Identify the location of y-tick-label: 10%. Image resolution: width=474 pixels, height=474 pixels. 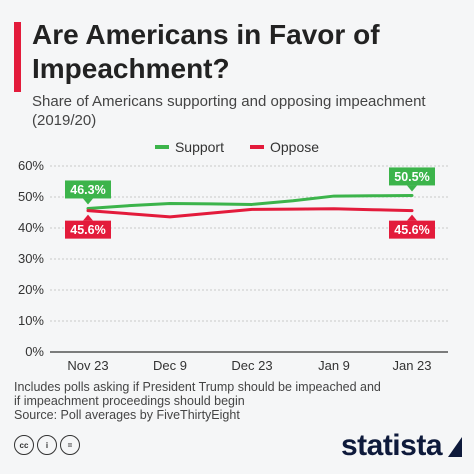
(31, 320).